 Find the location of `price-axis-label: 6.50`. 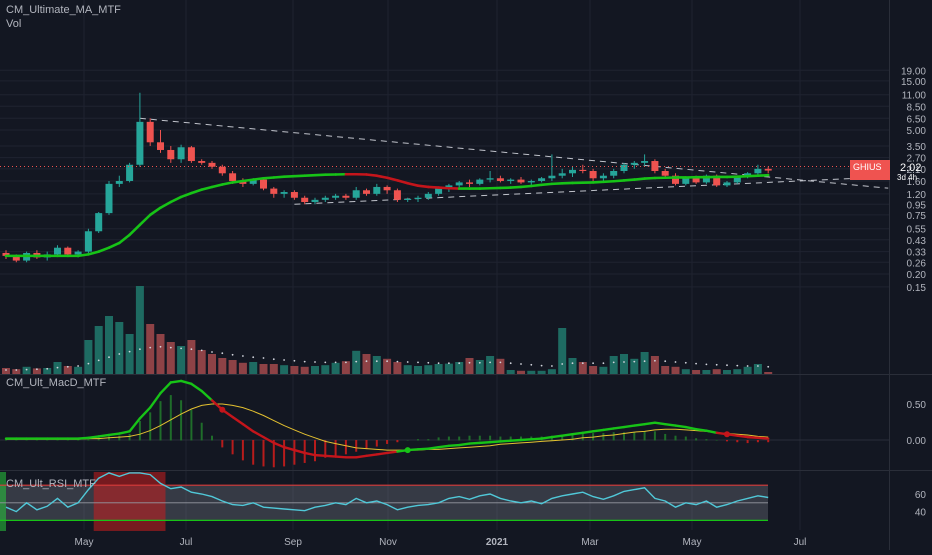

price-axis-label: 6.50 is located at coordinates (917, 119).